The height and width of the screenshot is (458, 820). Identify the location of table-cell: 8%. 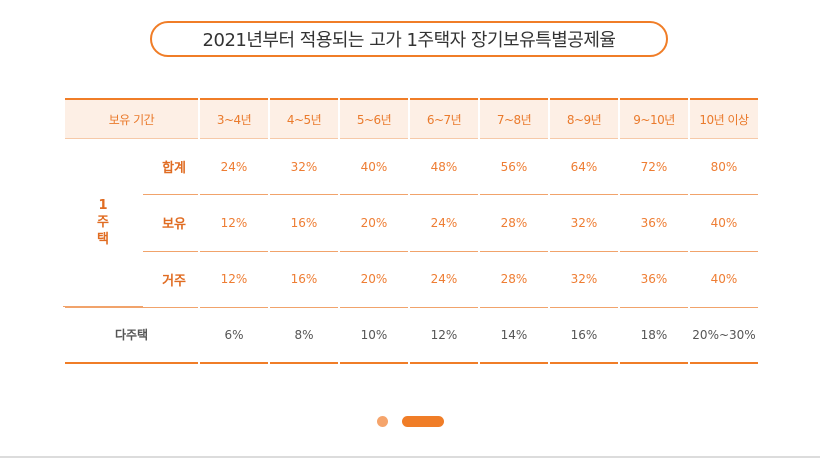
(304, 336).